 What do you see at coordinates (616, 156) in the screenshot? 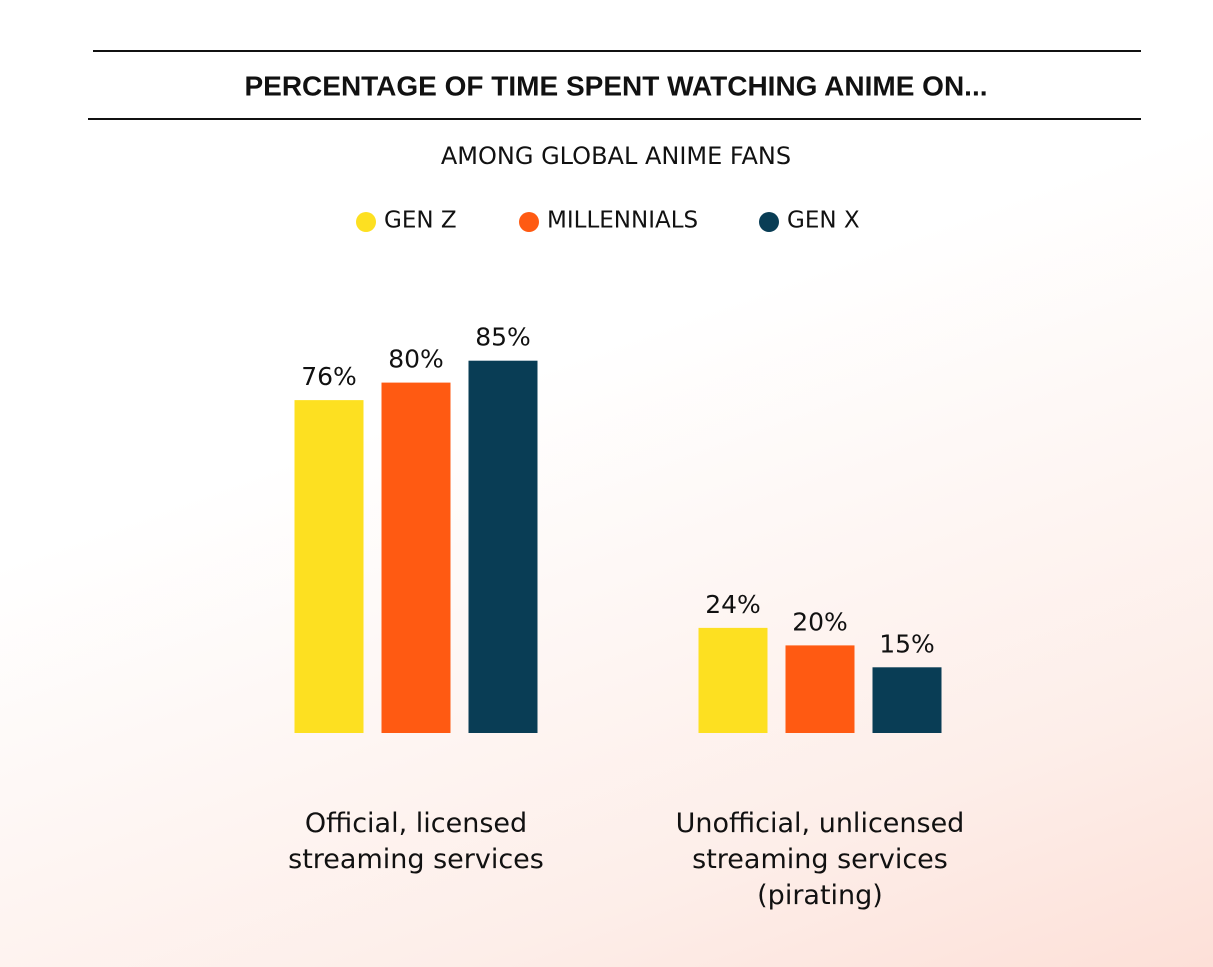
I see `chart-subtitle: AMONG GLOBAL ANIME FANS` at bounding box center [616, 156].